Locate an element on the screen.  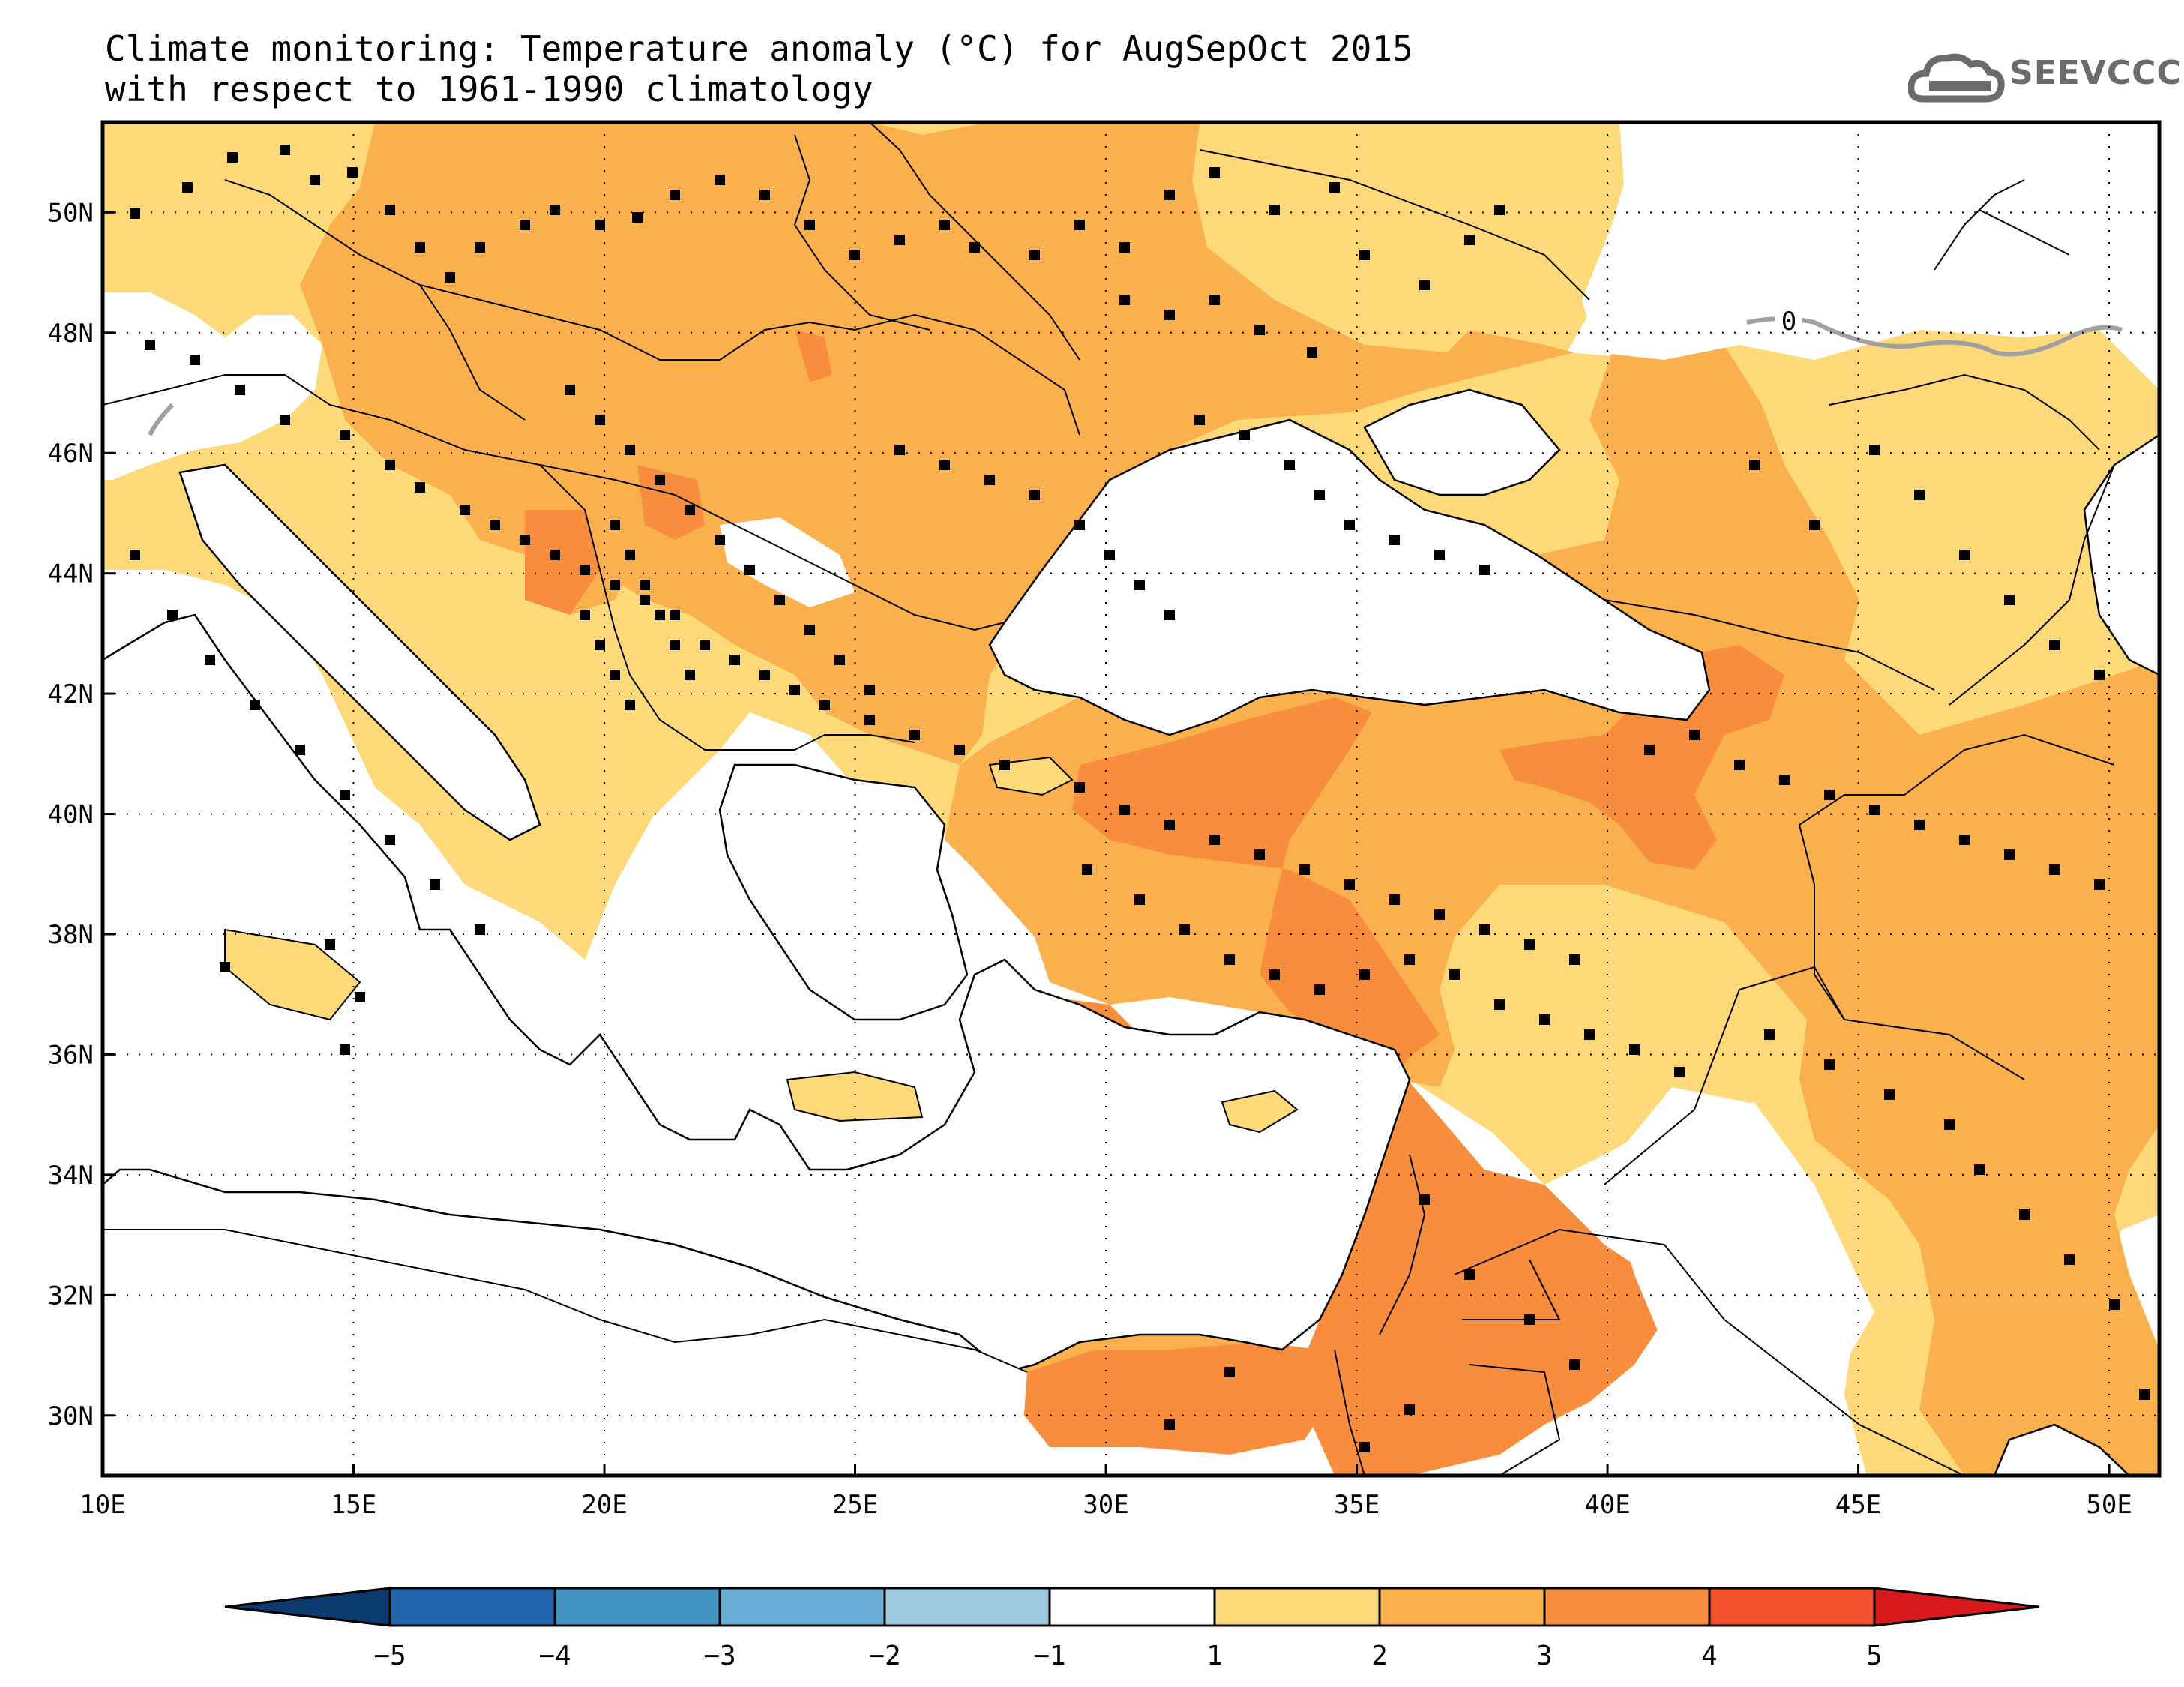
colorbar-low-extend is located at coordinates (307, 1607).